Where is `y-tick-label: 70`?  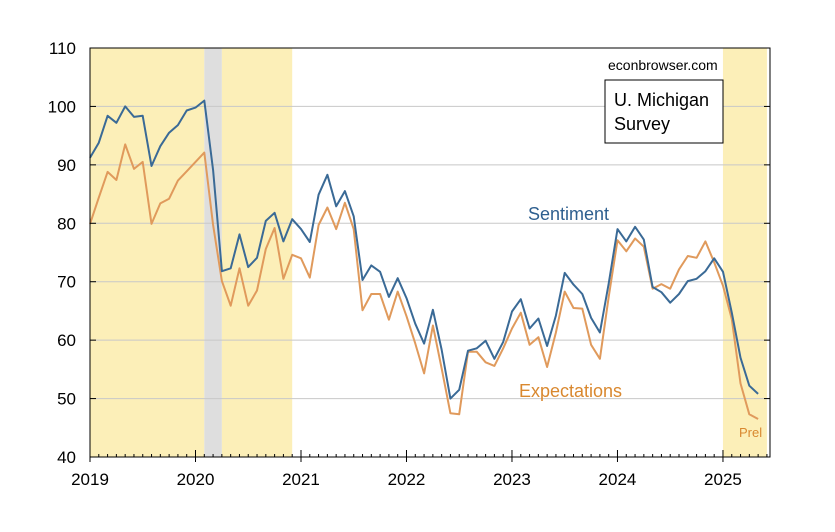
y-tick-label: 70 is located at coordinates (66, 282).